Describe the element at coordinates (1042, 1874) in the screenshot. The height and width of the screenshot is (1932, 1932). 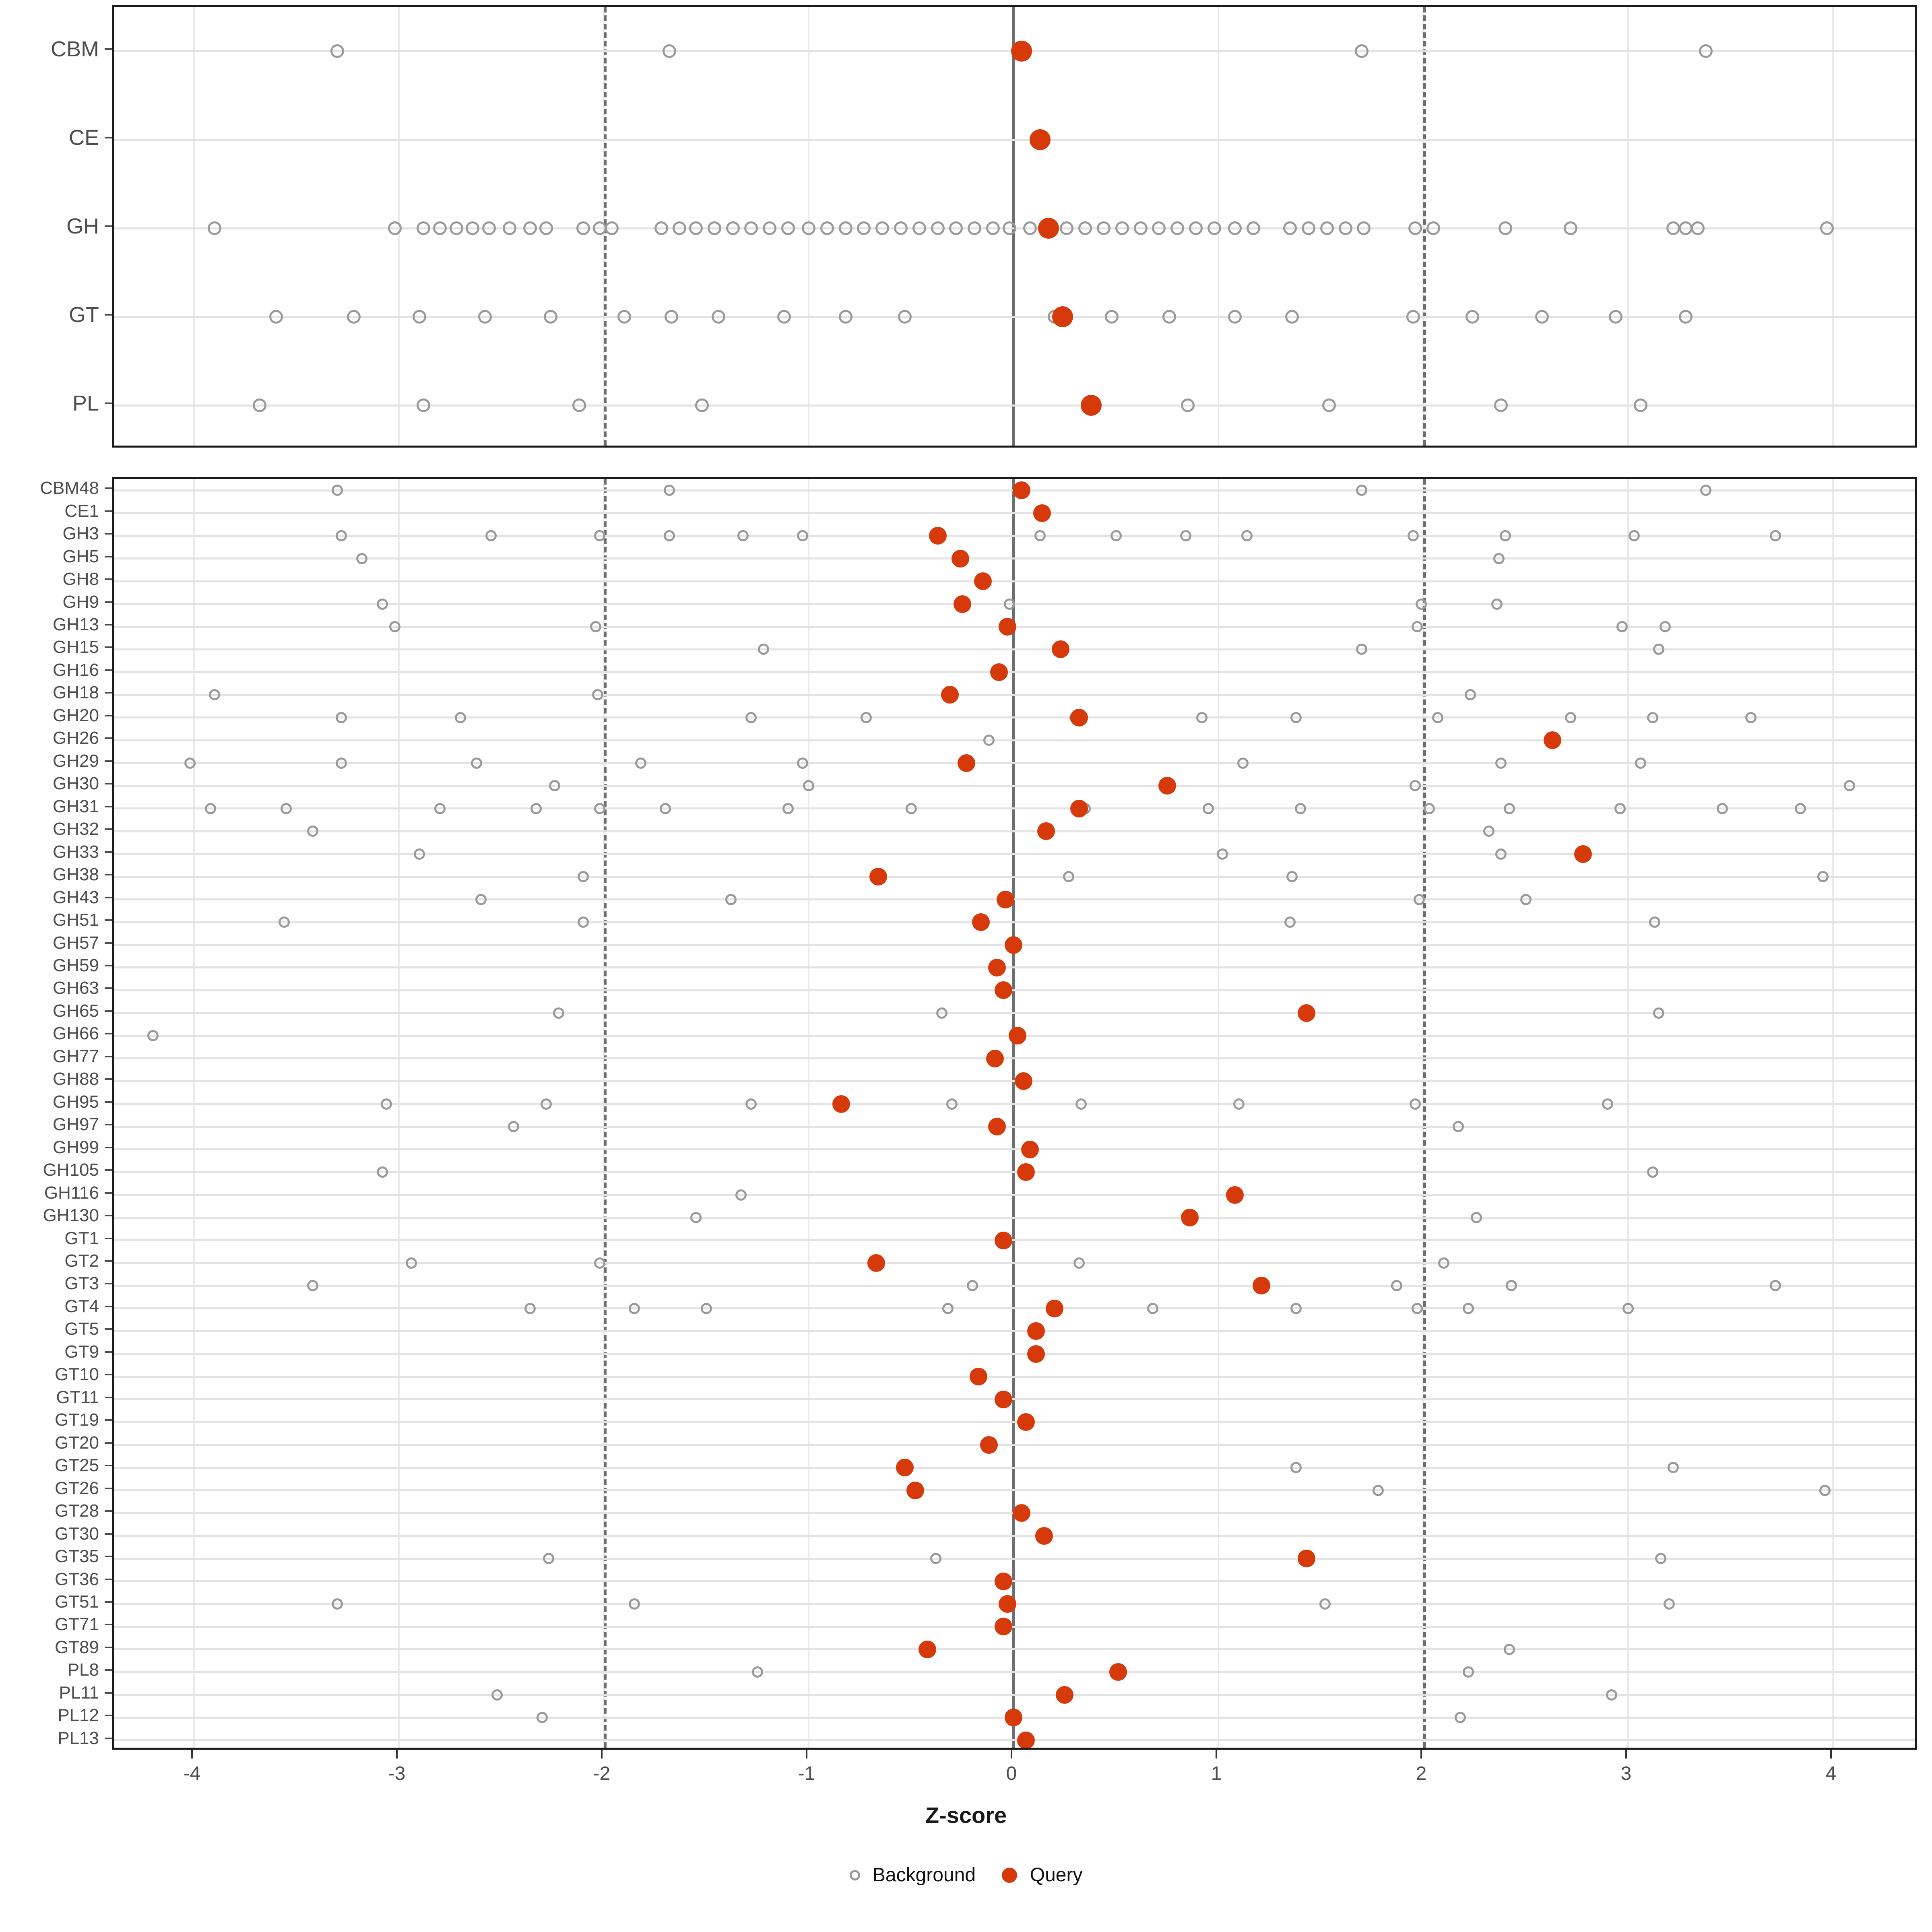
I see `legend-item-query: Query` at that location.